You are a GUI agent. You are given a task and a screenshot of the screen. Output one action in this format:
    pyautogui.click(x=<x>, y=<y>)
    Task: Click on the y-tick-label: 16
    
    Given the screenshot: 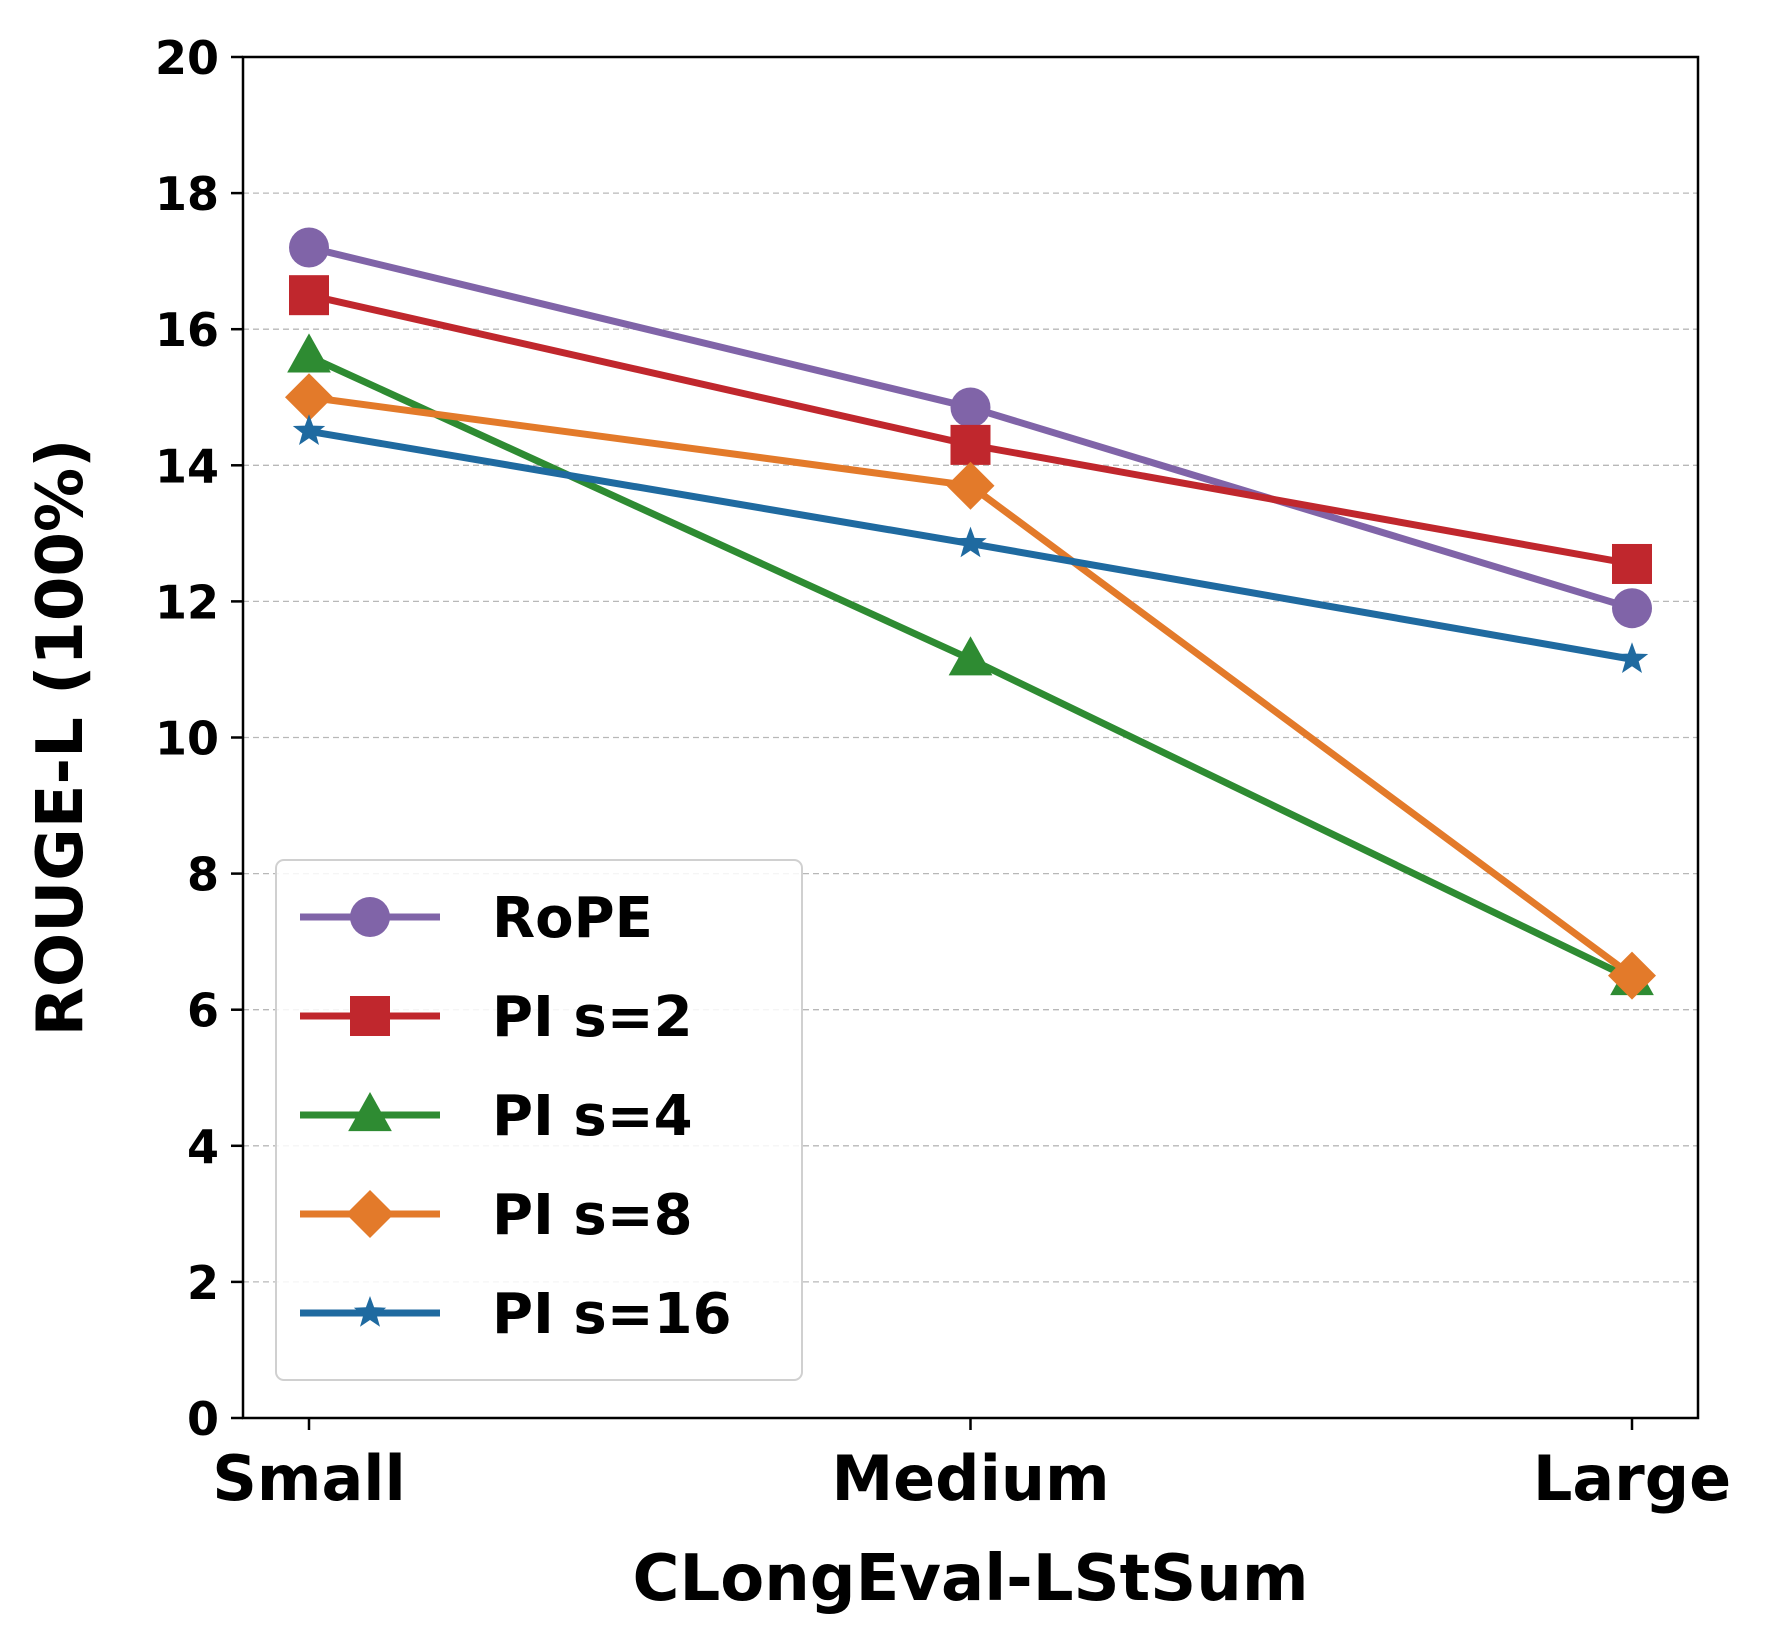 What is the action you would take?
    pyautogui.click(x=187, y=330)
    